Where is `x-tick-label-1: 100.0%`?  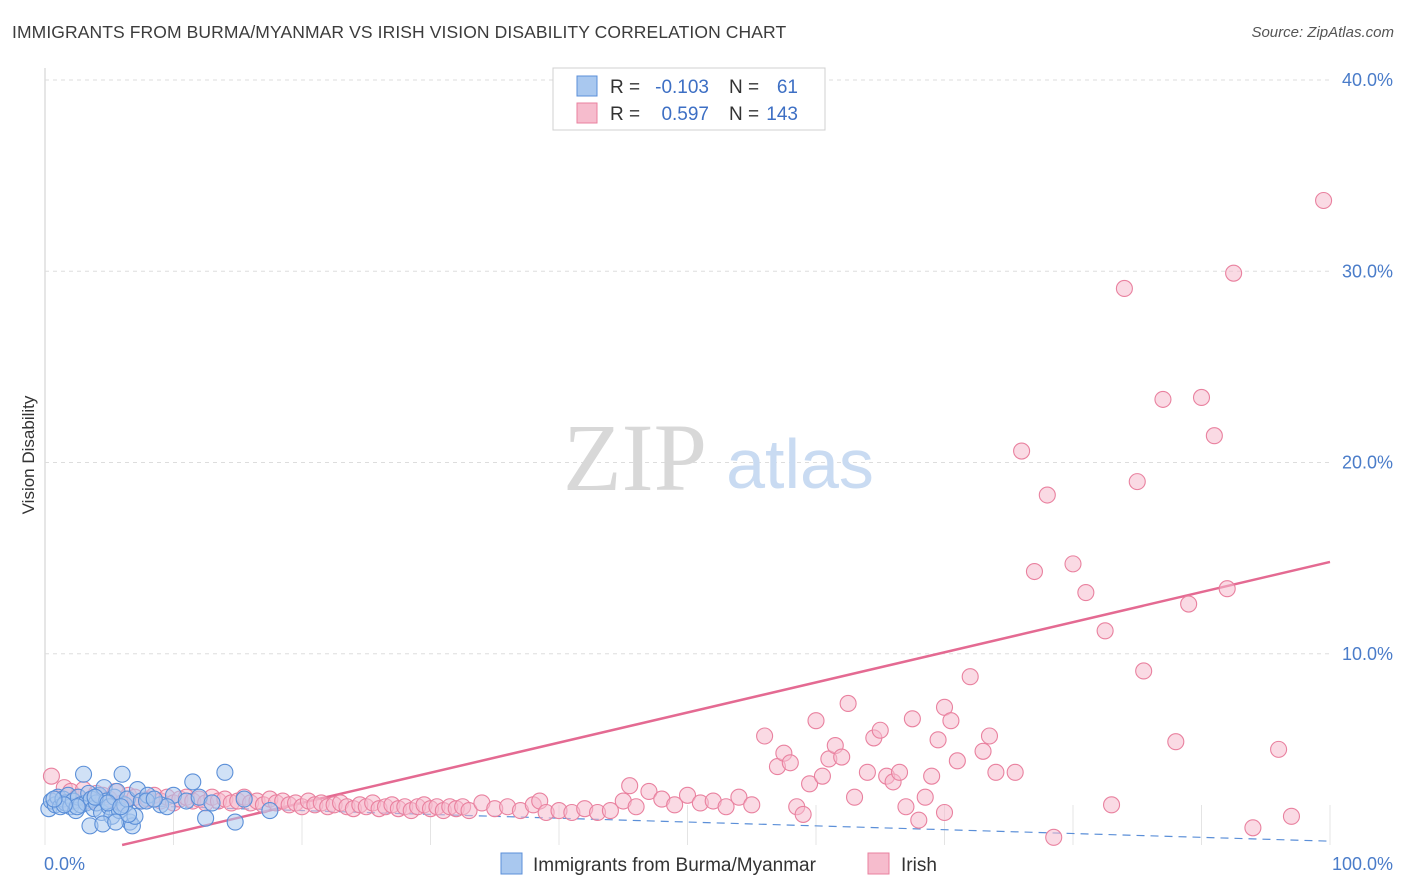
x-tick-label-1: 100.0% is located at coordinates (1362, 864).